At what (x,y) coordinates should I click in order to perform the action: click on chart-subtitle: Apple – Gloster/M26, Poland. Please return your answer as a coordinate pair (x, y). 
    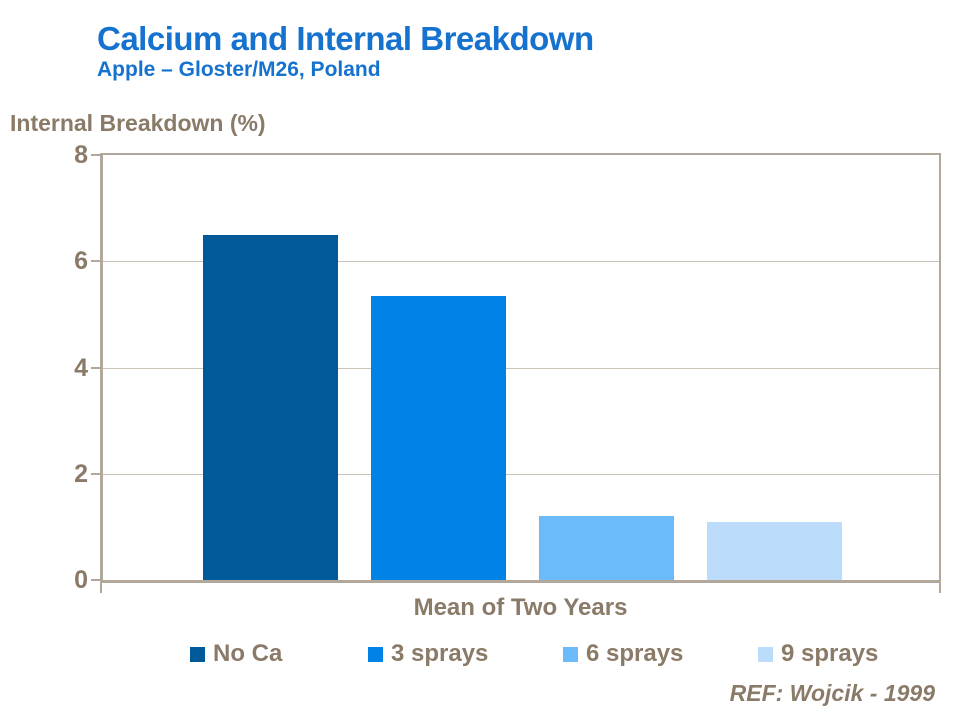
    Looking at the image, I should click on (239, 69).